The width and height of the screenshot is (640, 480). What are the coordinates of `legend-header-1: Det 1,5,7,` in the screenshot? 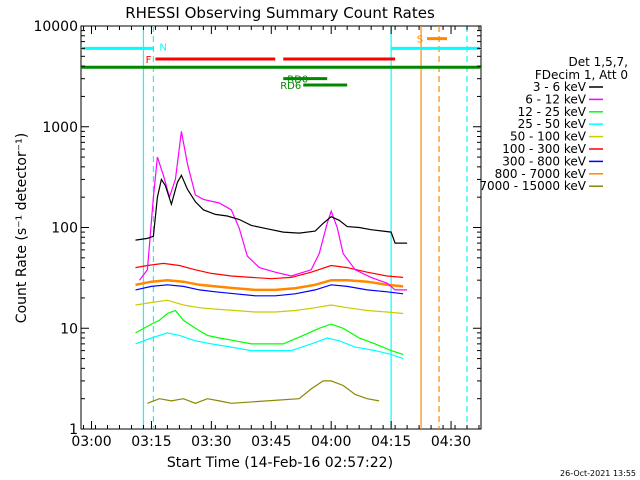 It's located at (599, 62).